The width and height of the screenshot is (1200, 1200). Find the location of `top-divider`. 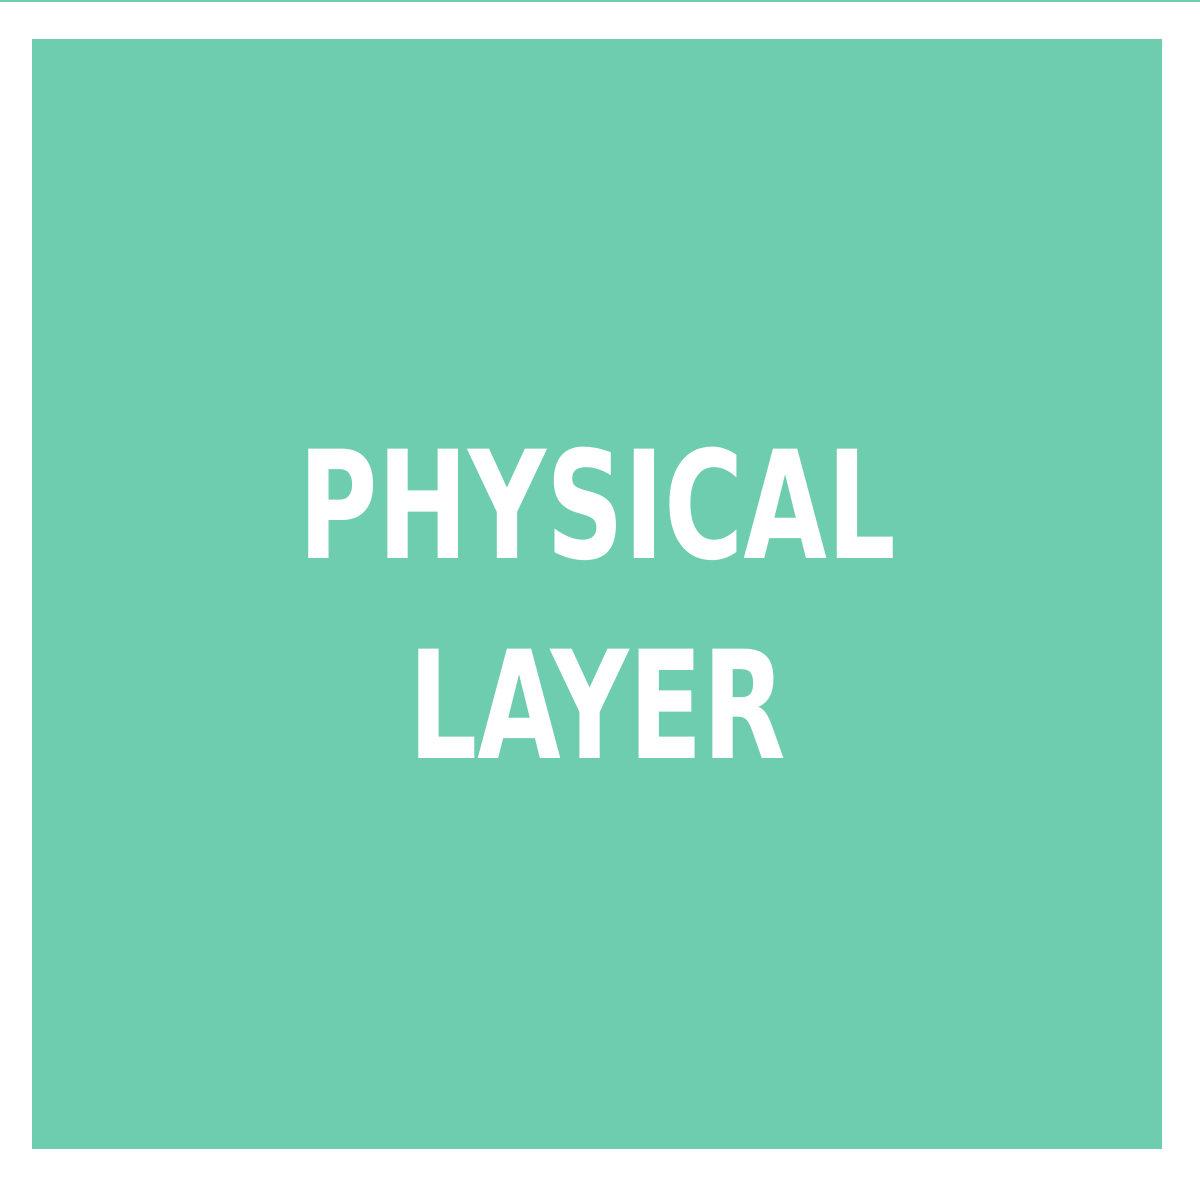

top-divider is located at coordinates (600, 1).